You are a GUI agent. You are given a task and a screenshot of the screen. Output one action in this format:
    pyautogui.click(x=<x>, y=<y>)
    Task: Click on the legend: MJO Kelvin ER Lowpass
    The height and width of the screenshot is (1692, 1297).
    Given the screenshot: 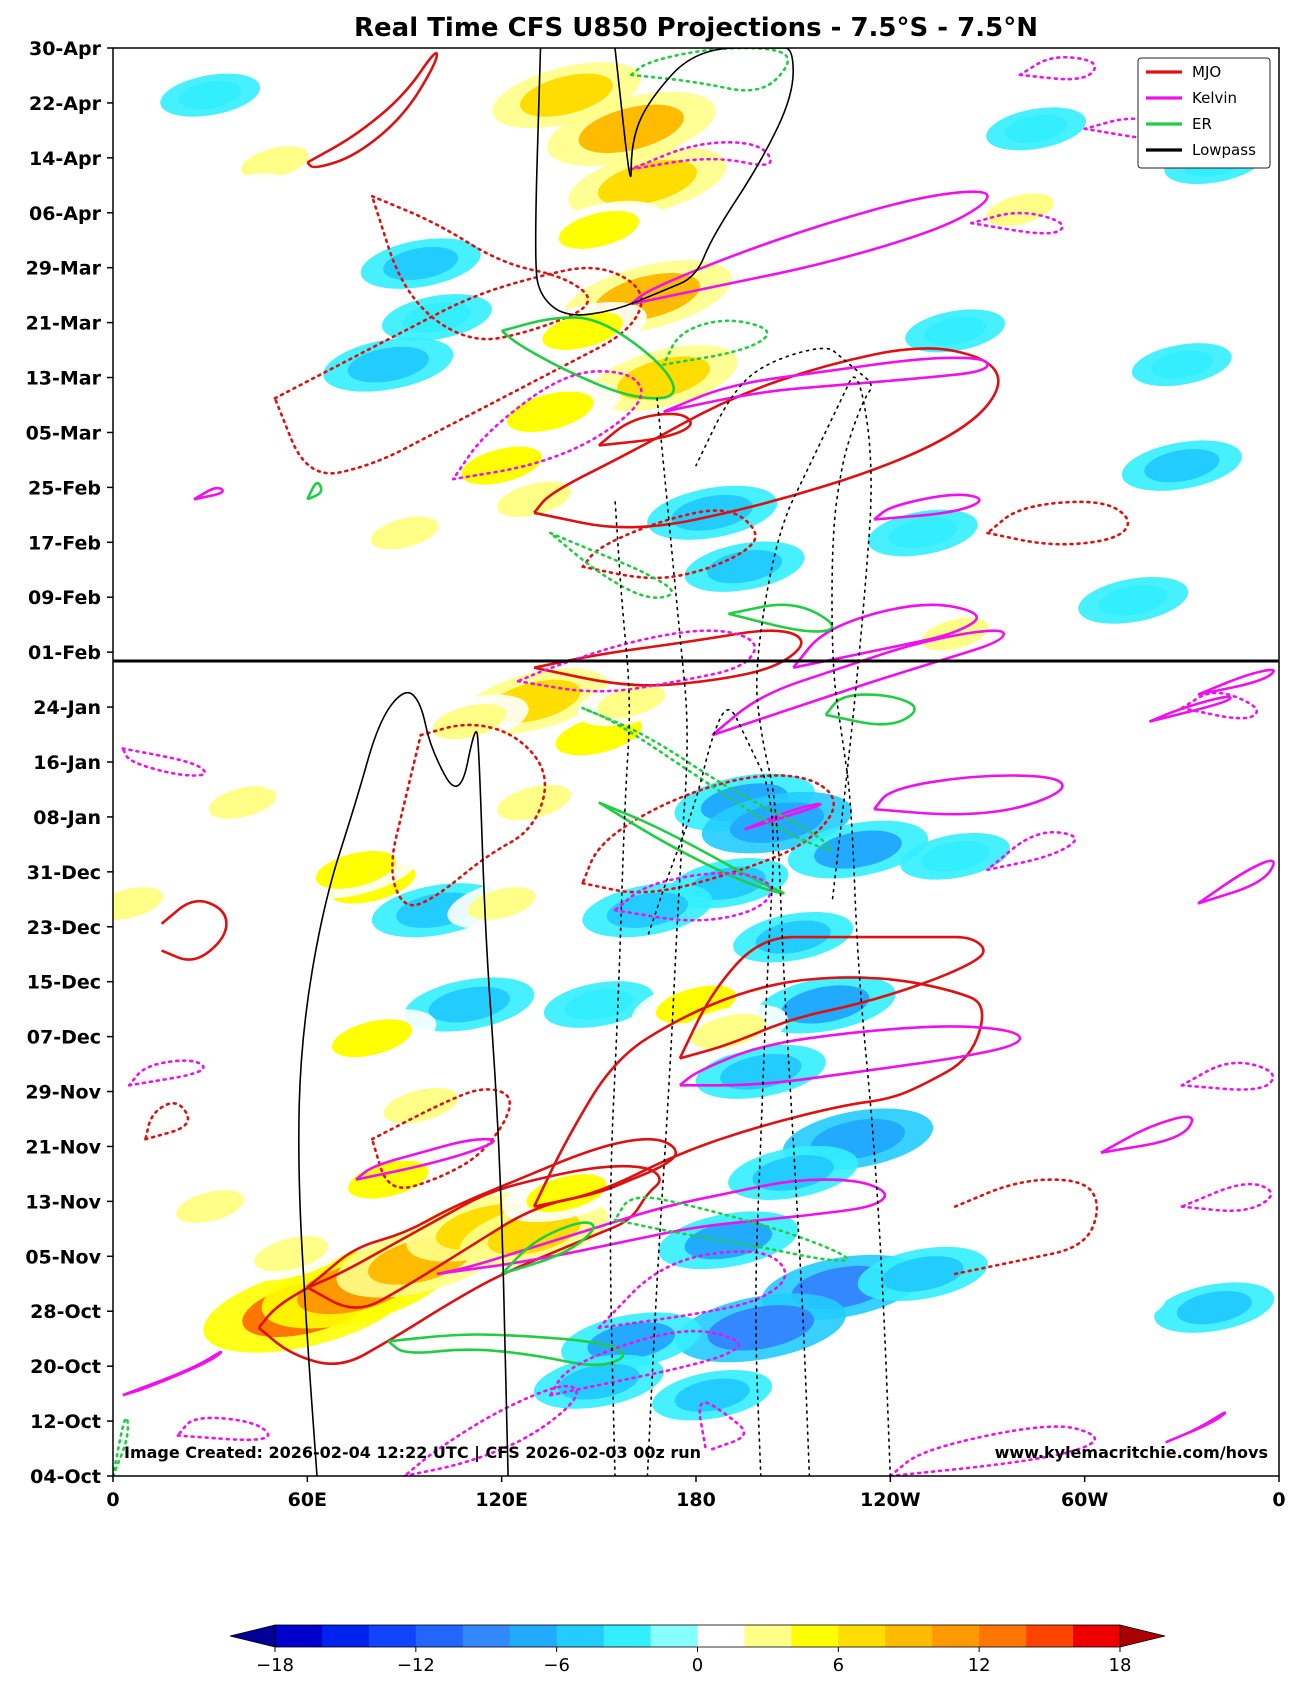 What is the action you would take?
    pyautogui.click(x=1204, y=113)
    